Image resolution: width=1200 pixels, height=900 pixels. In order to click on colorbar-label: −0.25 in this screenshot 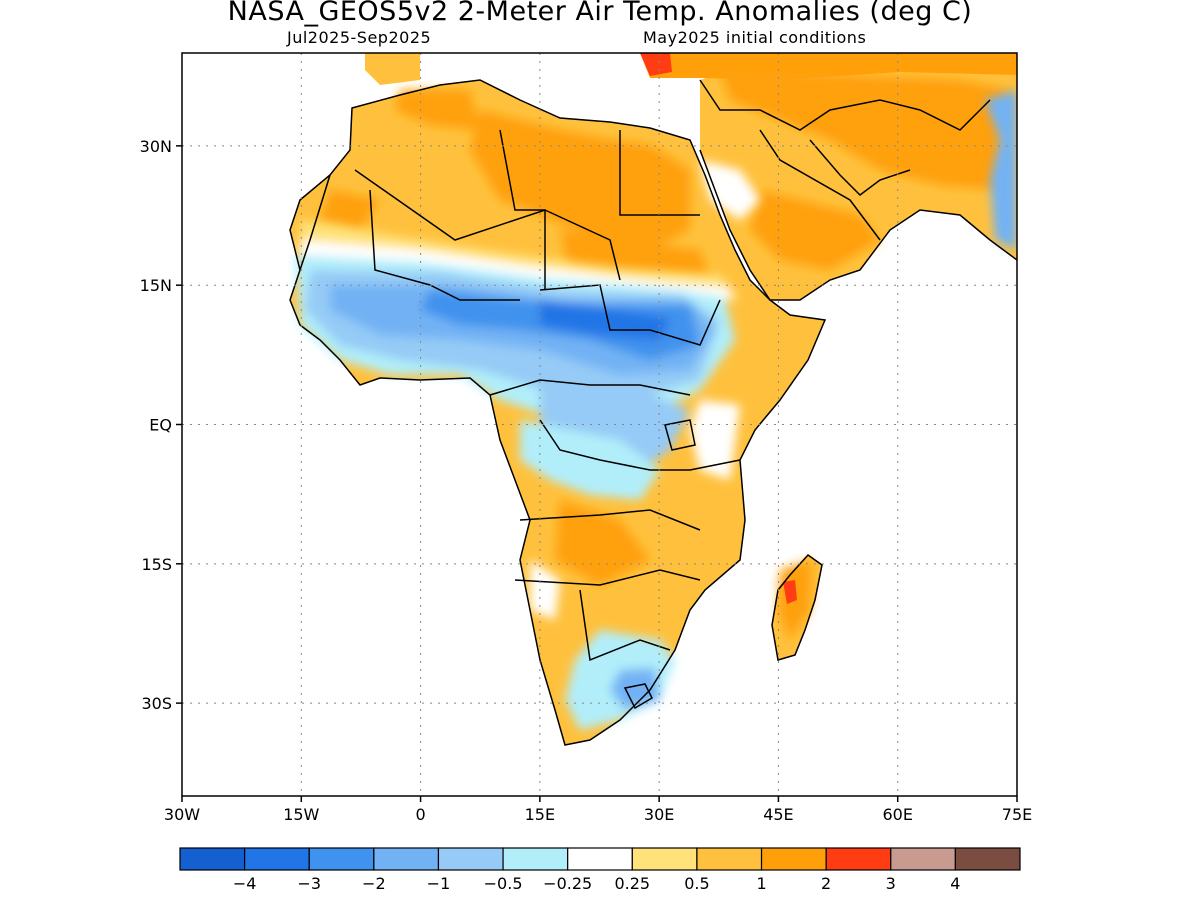, I will do `click(567, 883)`.